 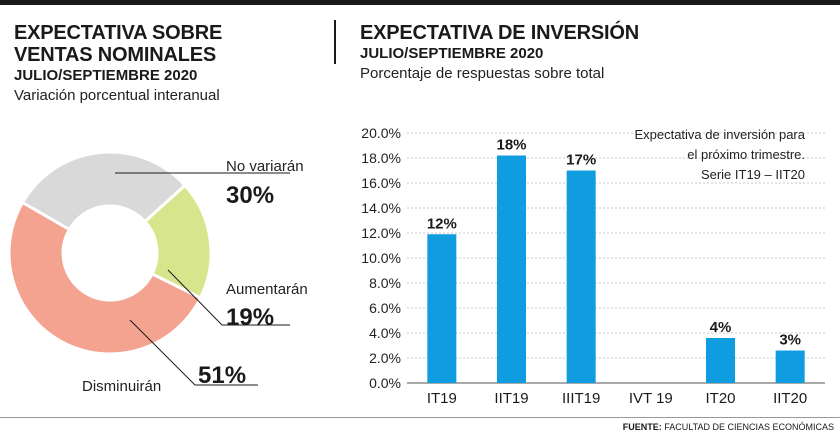 I want to click on leader-line-aumentaran, so click(x=228, y=297).